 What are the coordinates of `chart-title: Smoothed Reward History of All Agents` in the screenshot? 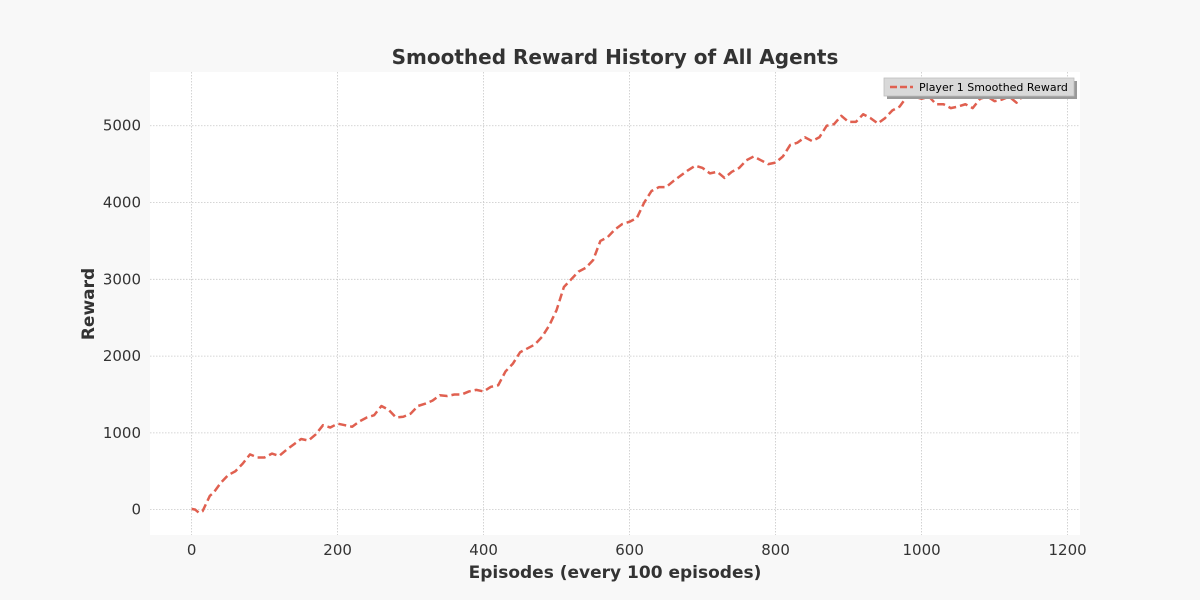 It's located at (615, 57).